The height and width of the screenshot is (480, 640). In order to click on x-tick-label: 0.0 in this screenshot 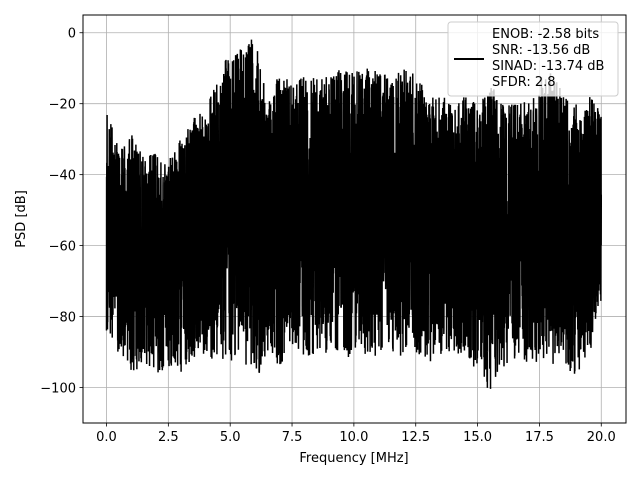, I will do `click(106, 437)`.